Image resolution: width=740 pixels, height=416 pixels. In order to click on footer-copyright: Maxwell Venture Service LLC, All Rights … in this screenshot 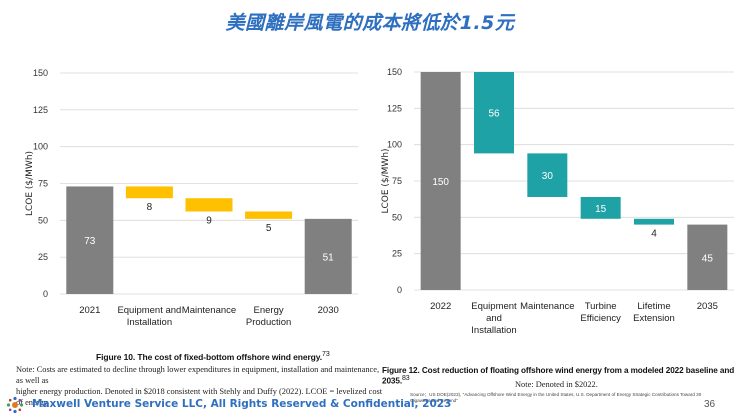, I will do `click(242, 404)`.